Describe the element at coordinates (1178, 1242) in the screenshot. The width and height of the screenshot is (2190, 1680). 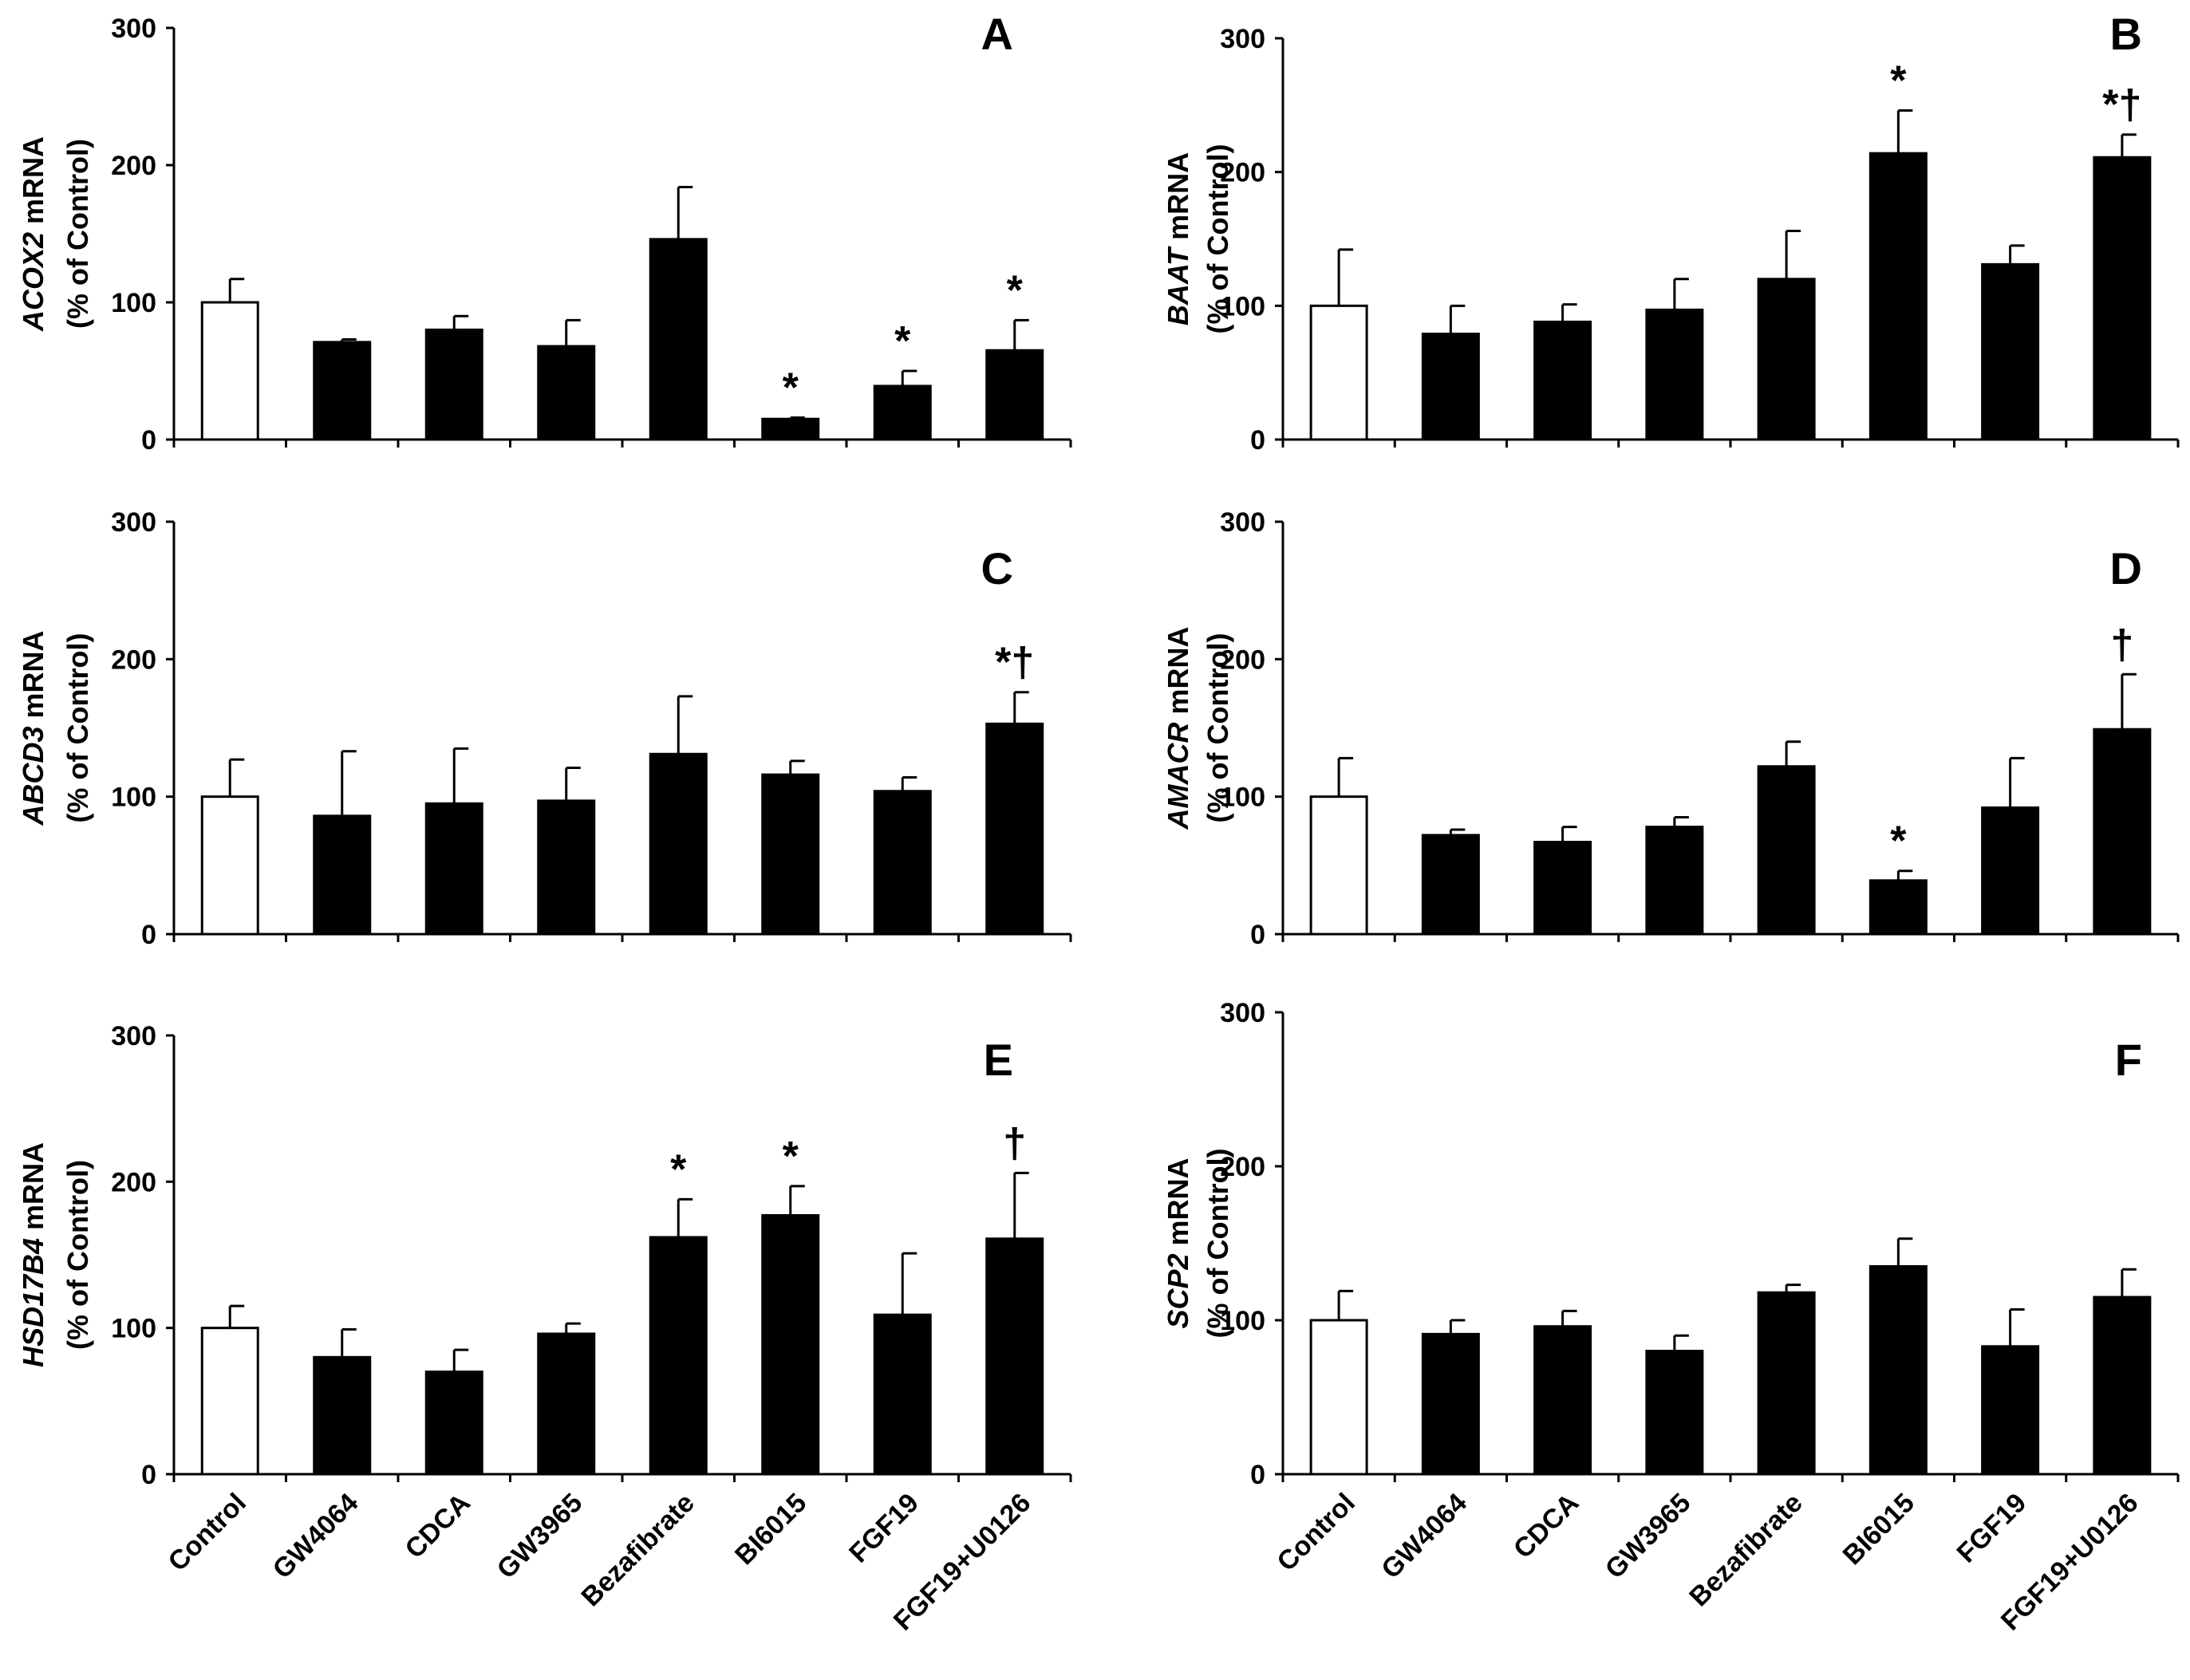
I see `y-axis-label: SCP2 mRNA` at that location.